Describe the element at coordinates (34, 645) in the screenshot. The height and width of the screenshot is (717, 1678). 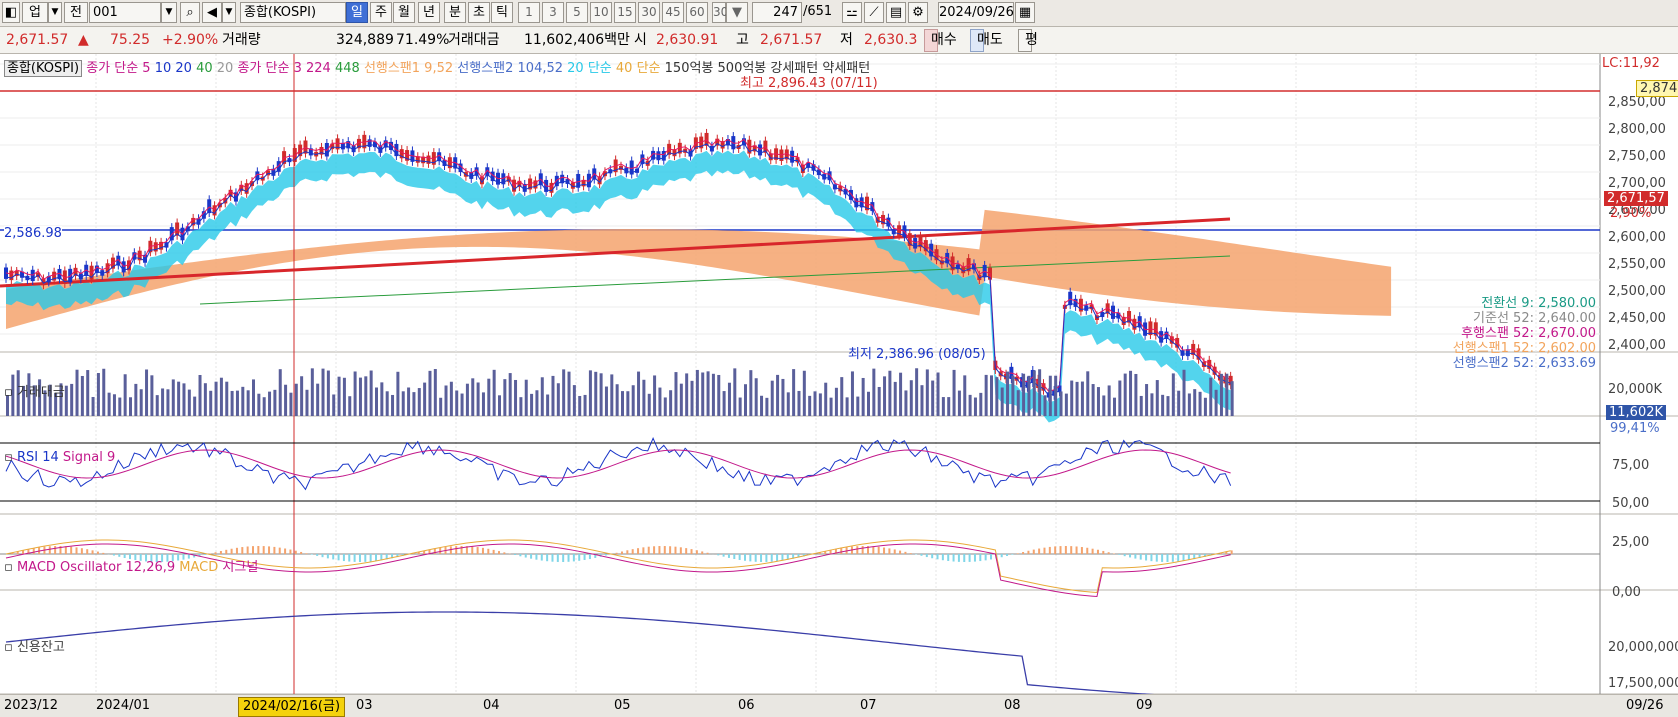
I see `credit-panel-title: ▫ 신용잔고` at that location.